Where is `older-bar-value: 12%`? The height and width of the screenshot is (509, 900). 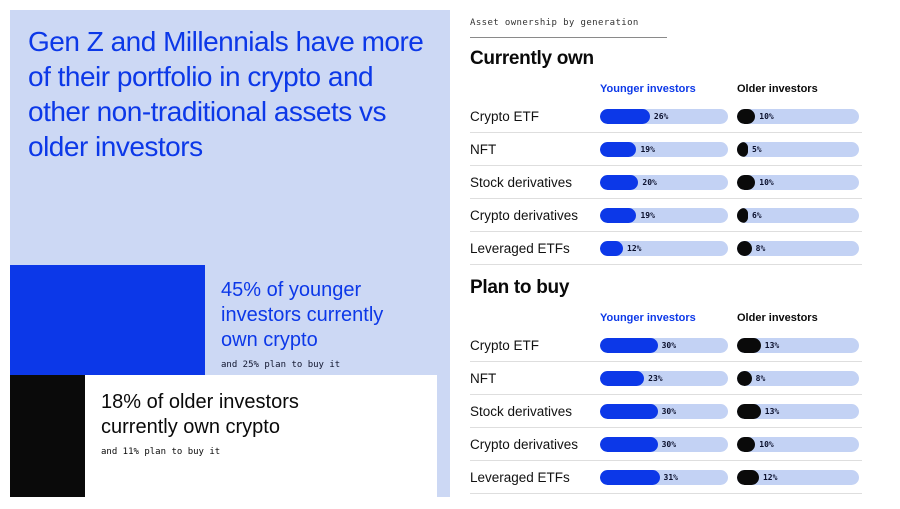 older-bar-value: 12% is located at coordinates (770, 477).